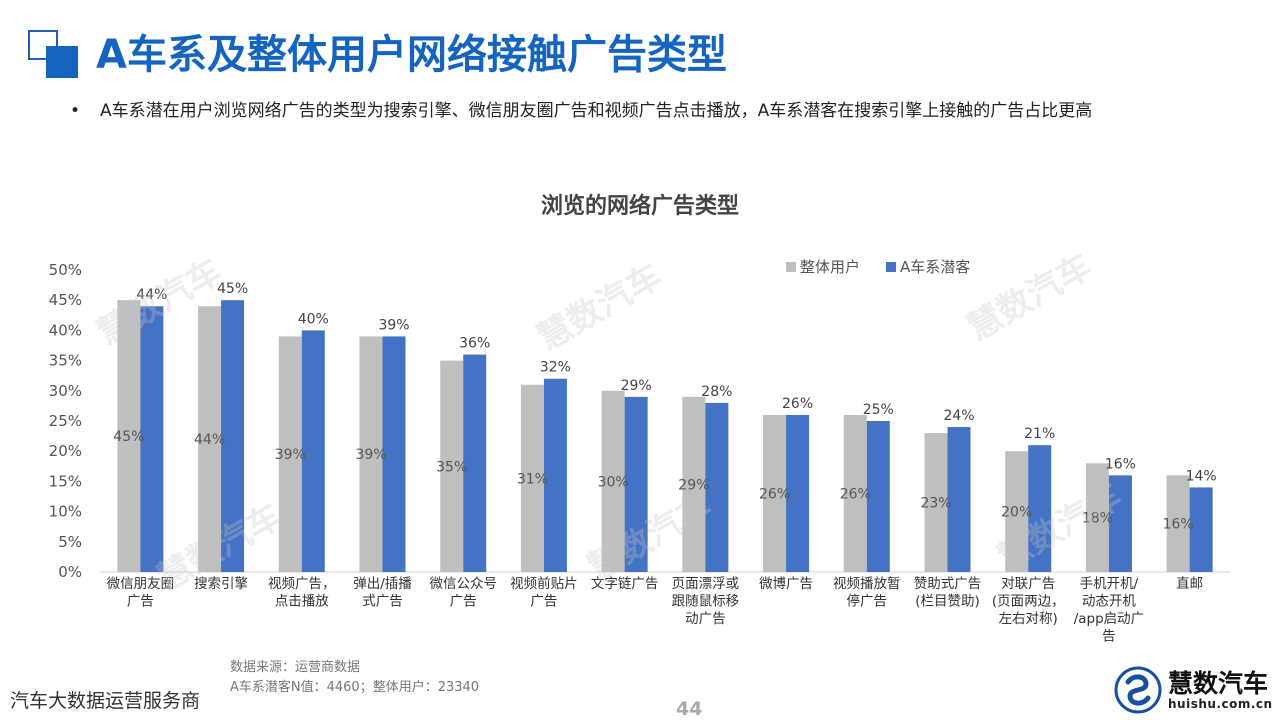  I want to click on x-category-label: 赞助式广告, so click(948, 584).